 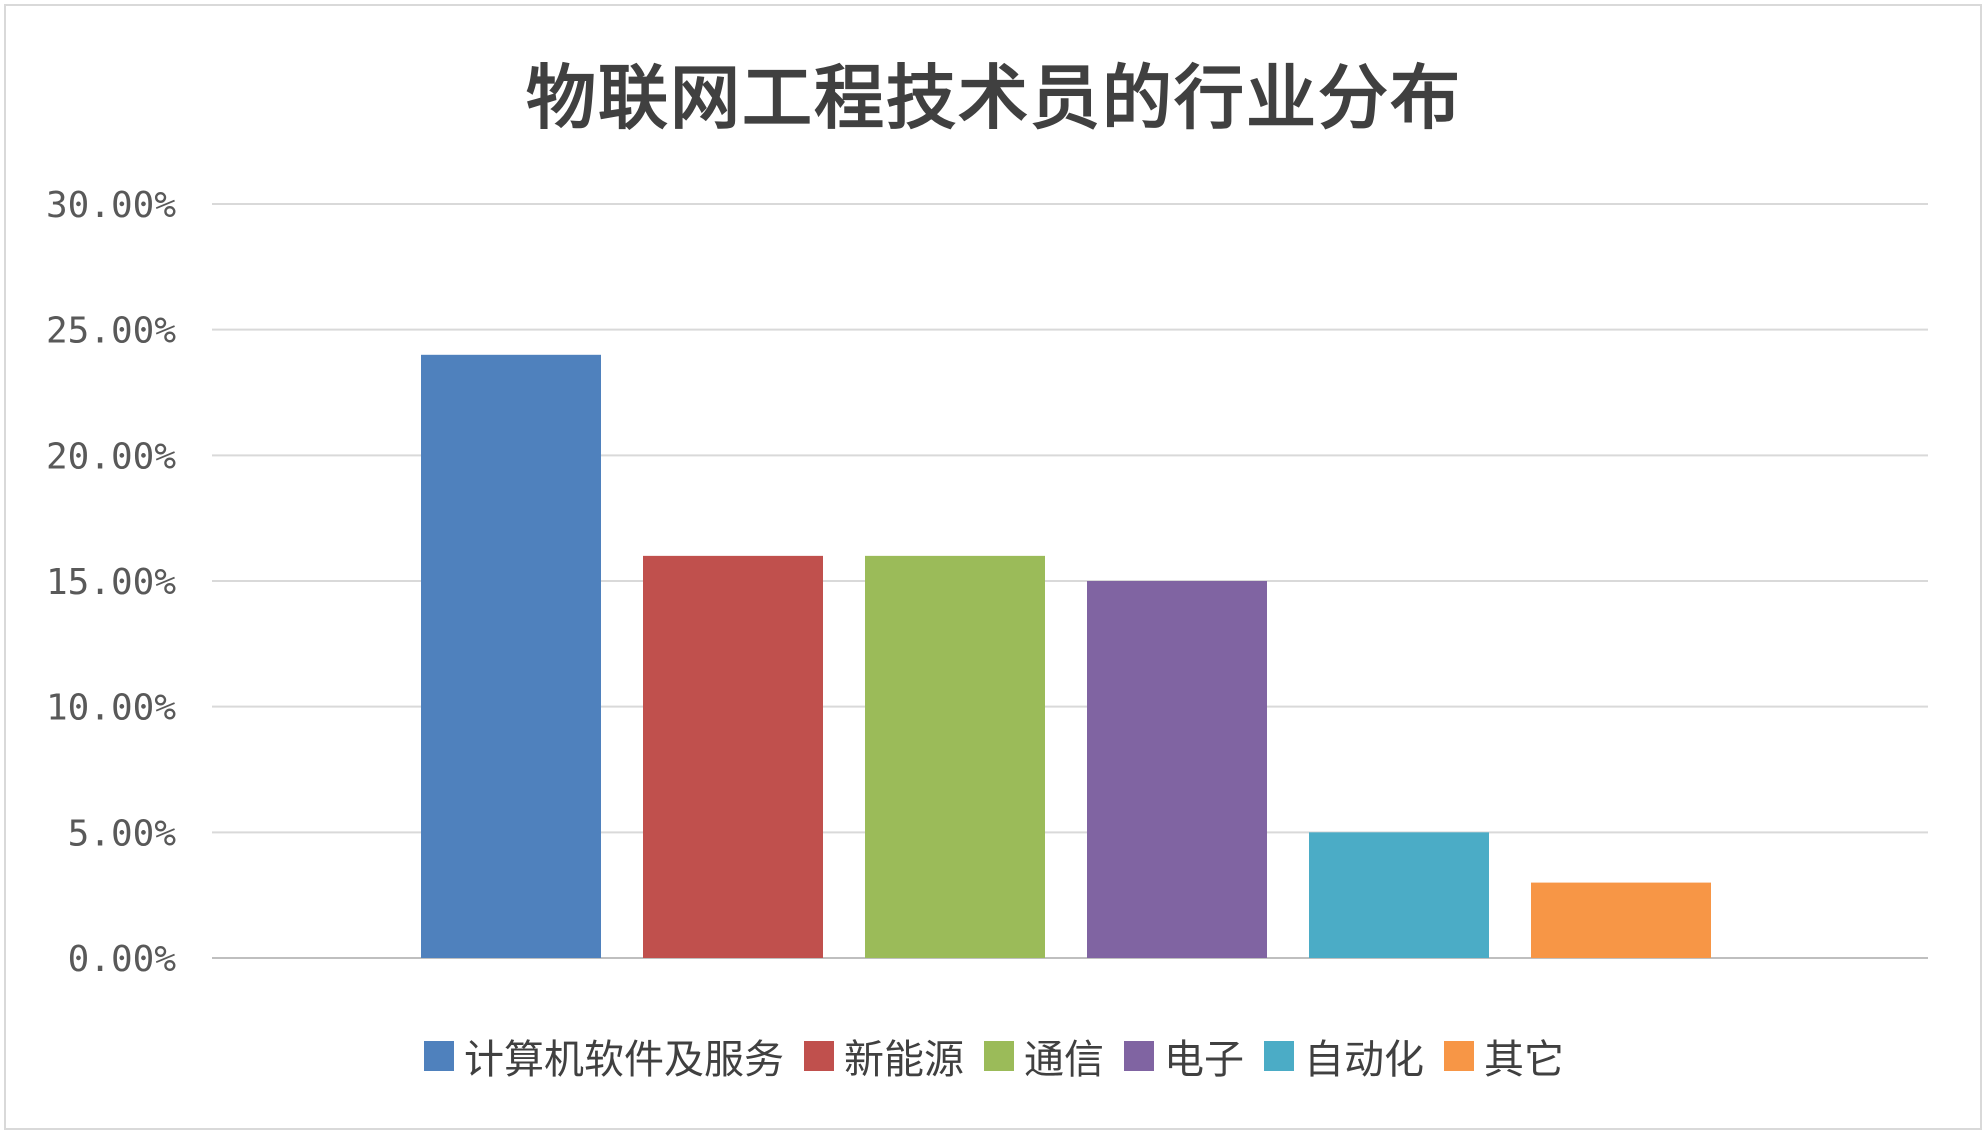 What do you see at coordinates (1064, 1060) in the screenshot?
I see `legend-label: 通信` at bounding box center [1064, 1060].